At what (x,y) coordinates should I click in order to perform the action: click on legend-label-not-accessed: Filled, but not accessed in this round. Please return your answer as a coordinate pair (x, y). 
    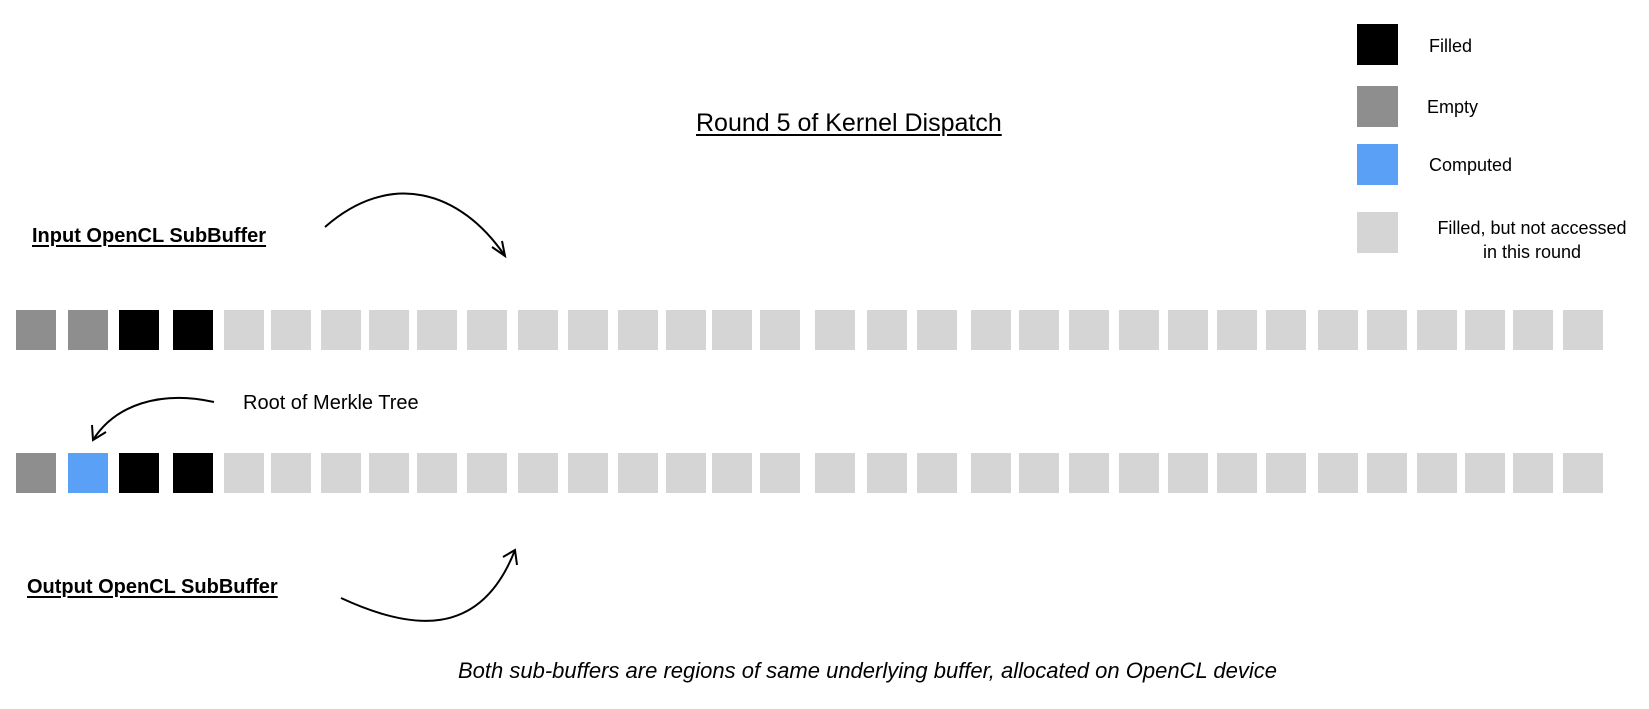
    Looking at the image, I should click on (1532, 240).